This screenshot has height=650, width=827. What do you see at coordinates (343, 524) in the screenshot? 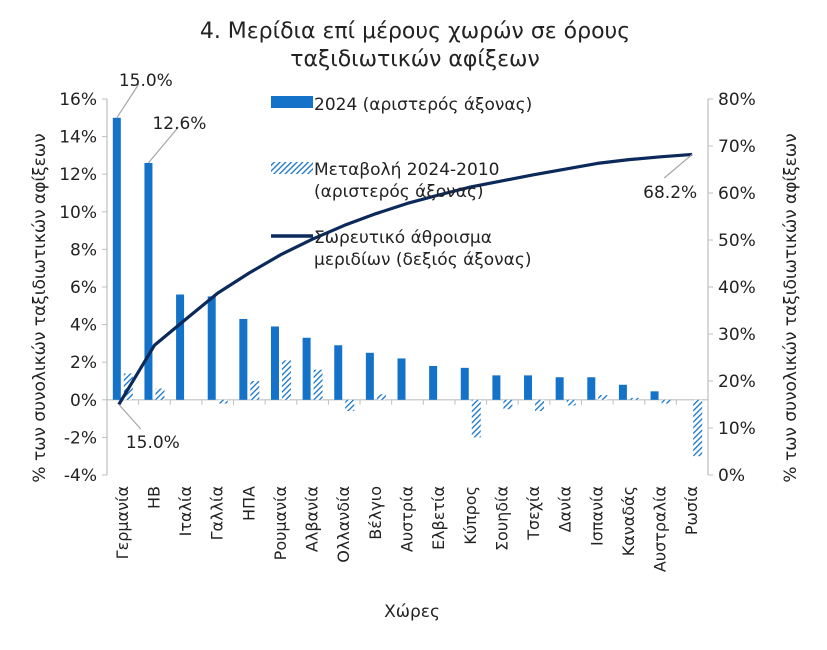
I see `x-tick-label: Ολλανδία` at bounding box center [343, 524].